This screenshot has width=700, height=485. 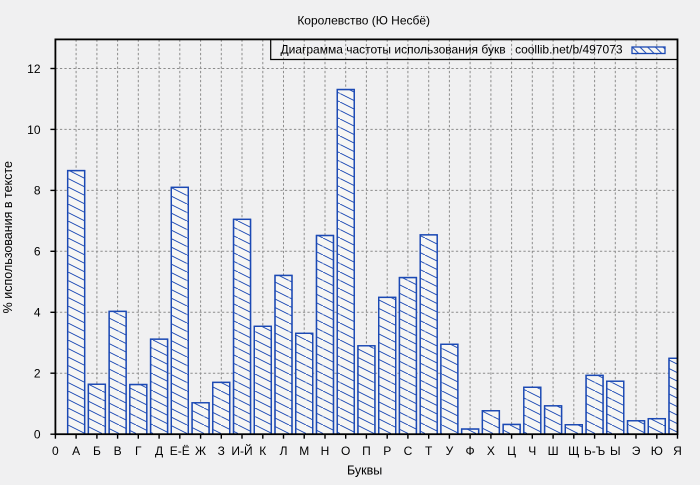 What do you see at coordinates (159, 451) in the screenshot?
I see `svg-text: Д` at bounding box center [159, 451].